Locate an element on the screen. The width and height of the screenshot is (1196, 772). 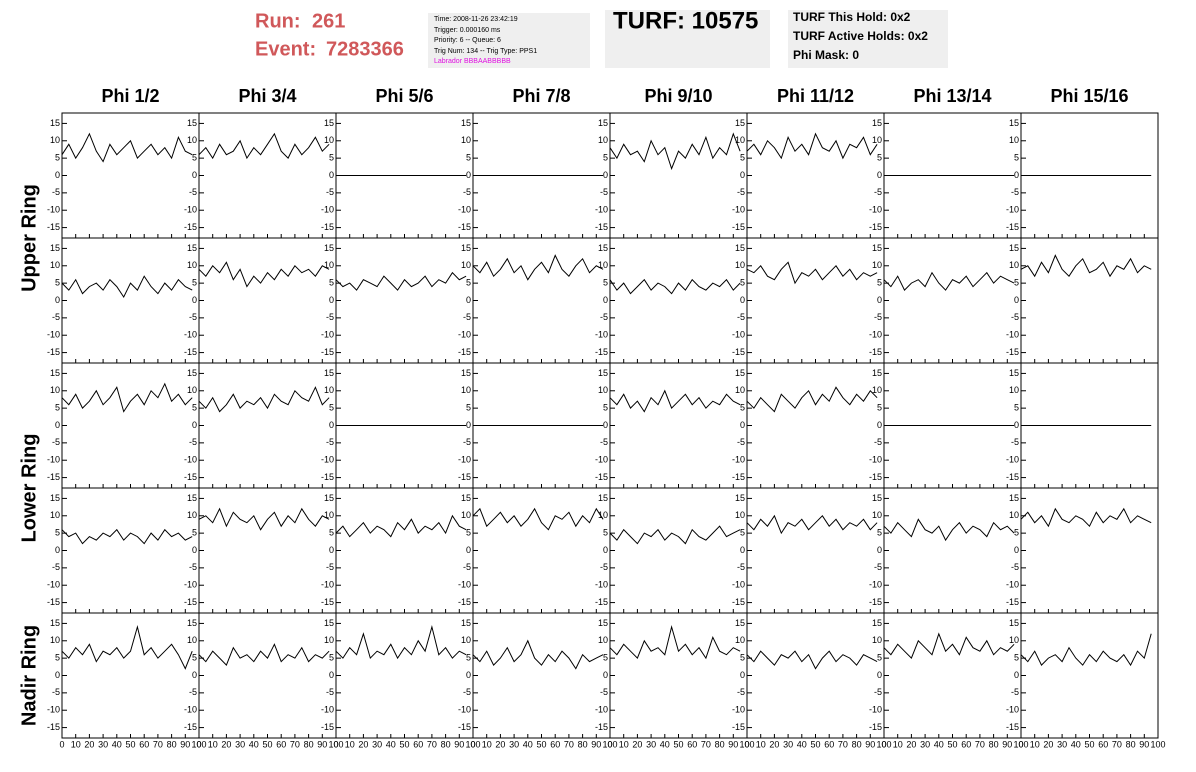
x-tick-label: 20 is located at coordinates (774, 744).